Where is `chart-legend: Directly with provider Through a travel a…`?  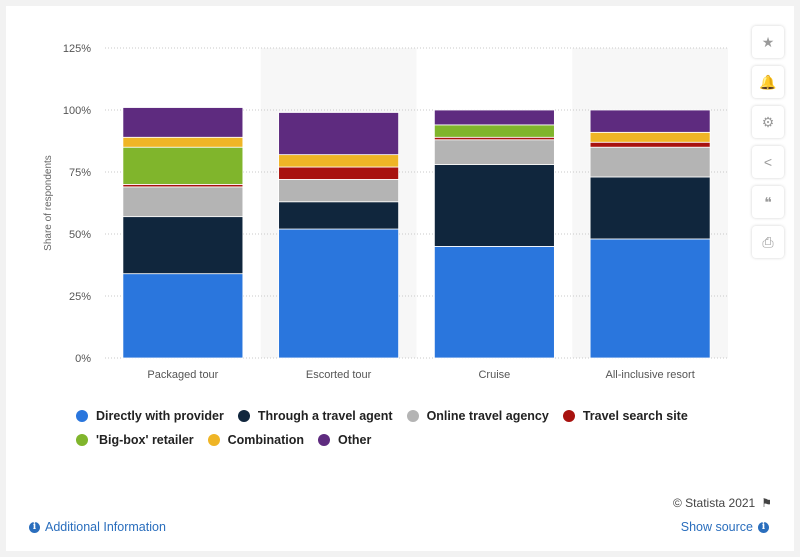 chart-legend: Directly with provider Through a travel a… is located at coordinates (396, 428).